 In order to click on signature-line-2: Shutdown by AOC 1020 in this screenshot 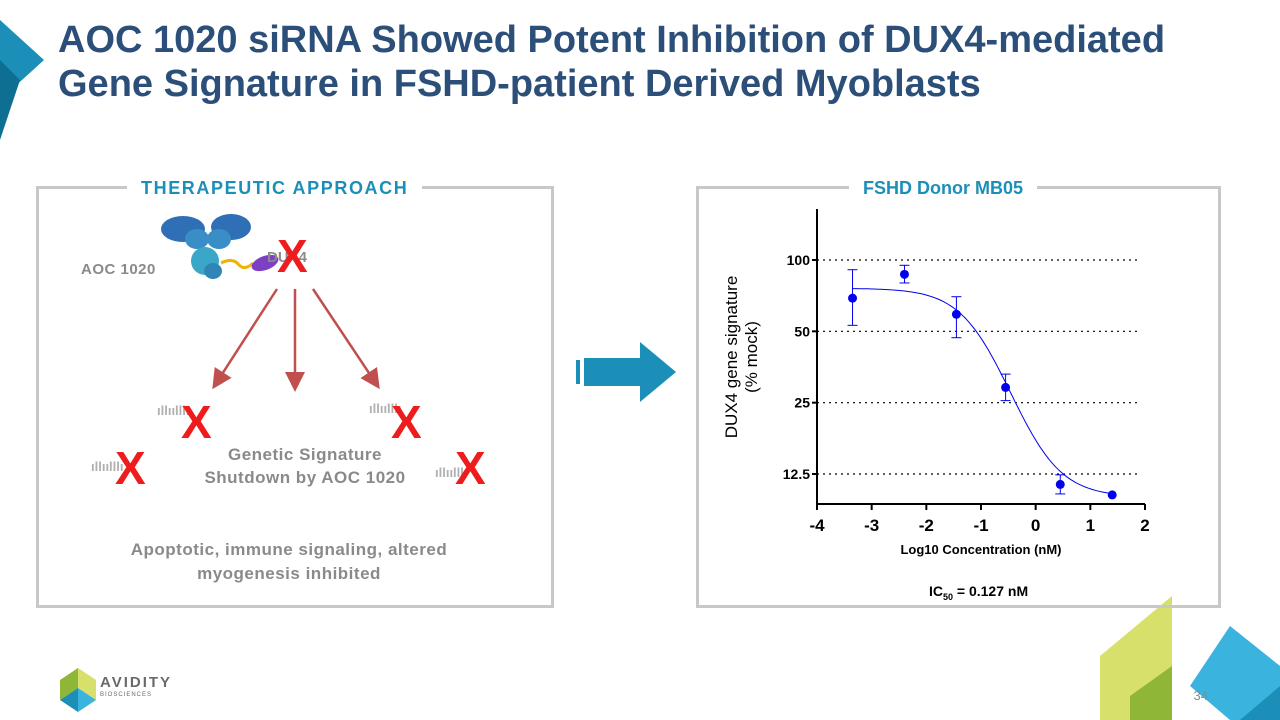, I will do `click(305, 477)`.